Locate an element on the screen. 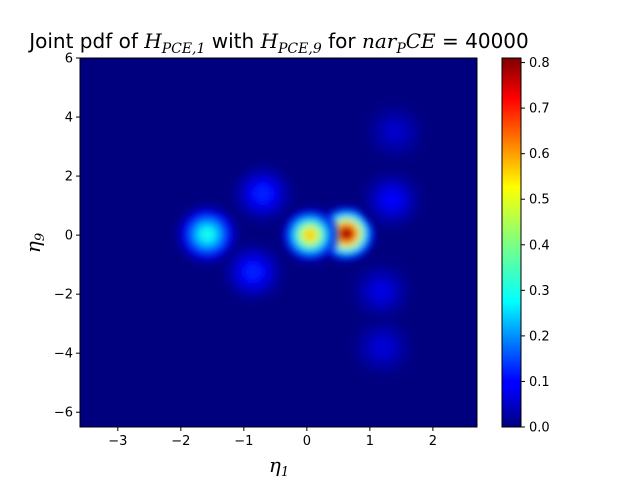 The height and width of the screenshot is (480, 640). colorbar: 0.0 0.1 0.2 0.3 0.4 0.5 0.6 0.7 0.8 is located at coordinates (525, 246).